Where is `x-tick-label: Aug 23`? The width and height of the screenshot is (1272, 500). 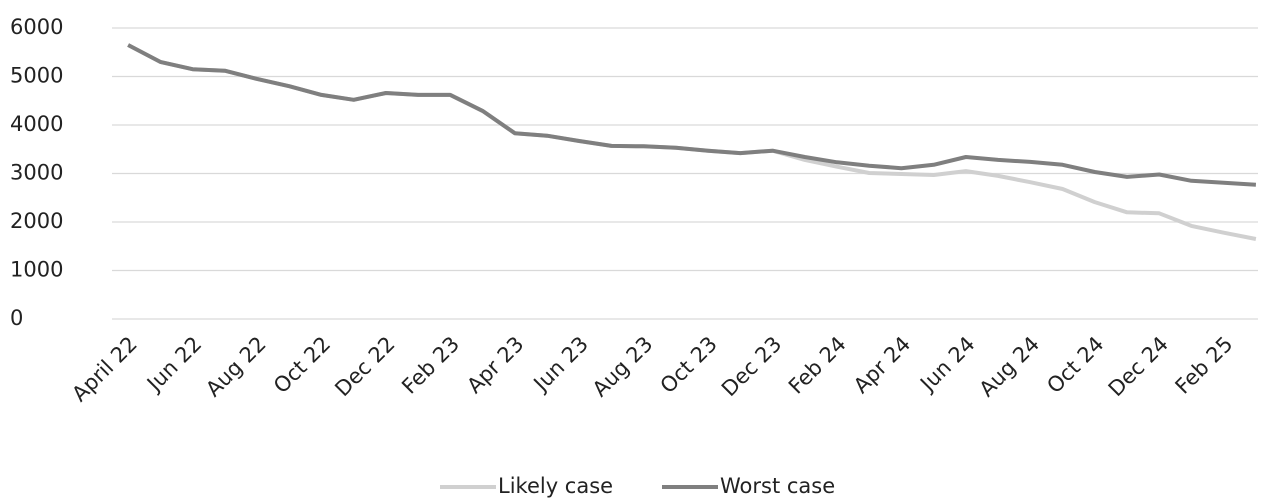
x-tick-label: Aug 23 is located at coordinates (623, 367).